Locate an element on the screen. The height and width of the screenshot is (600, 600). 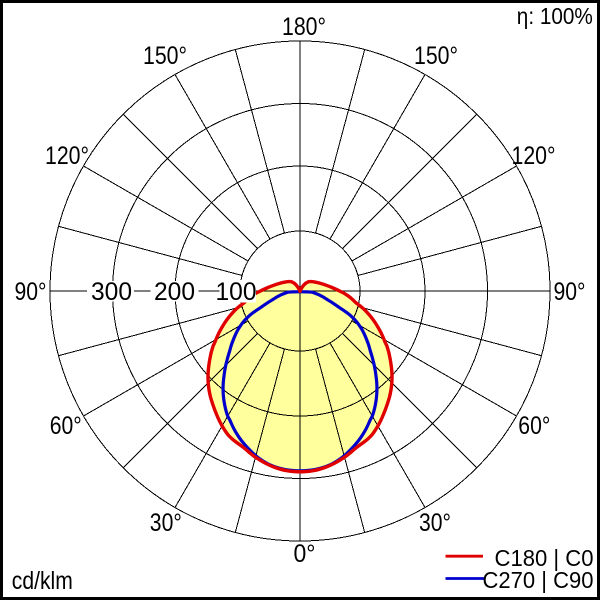
svg-text: 180° is located at coordinates (304, 27).